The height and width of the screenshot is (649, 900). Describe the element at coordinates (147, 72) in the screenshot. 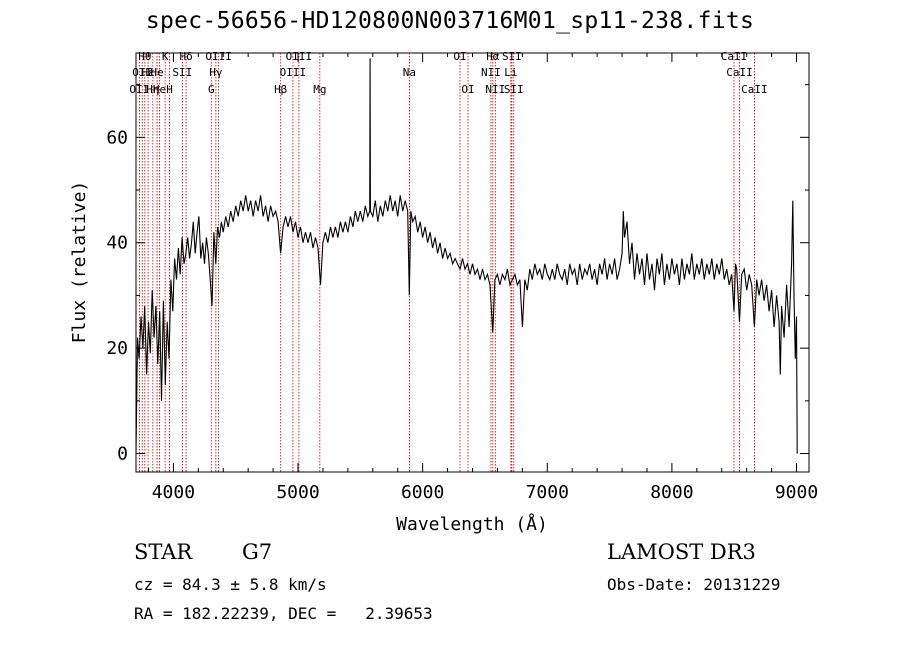

I see `line-marker-label: Hε` at that location.